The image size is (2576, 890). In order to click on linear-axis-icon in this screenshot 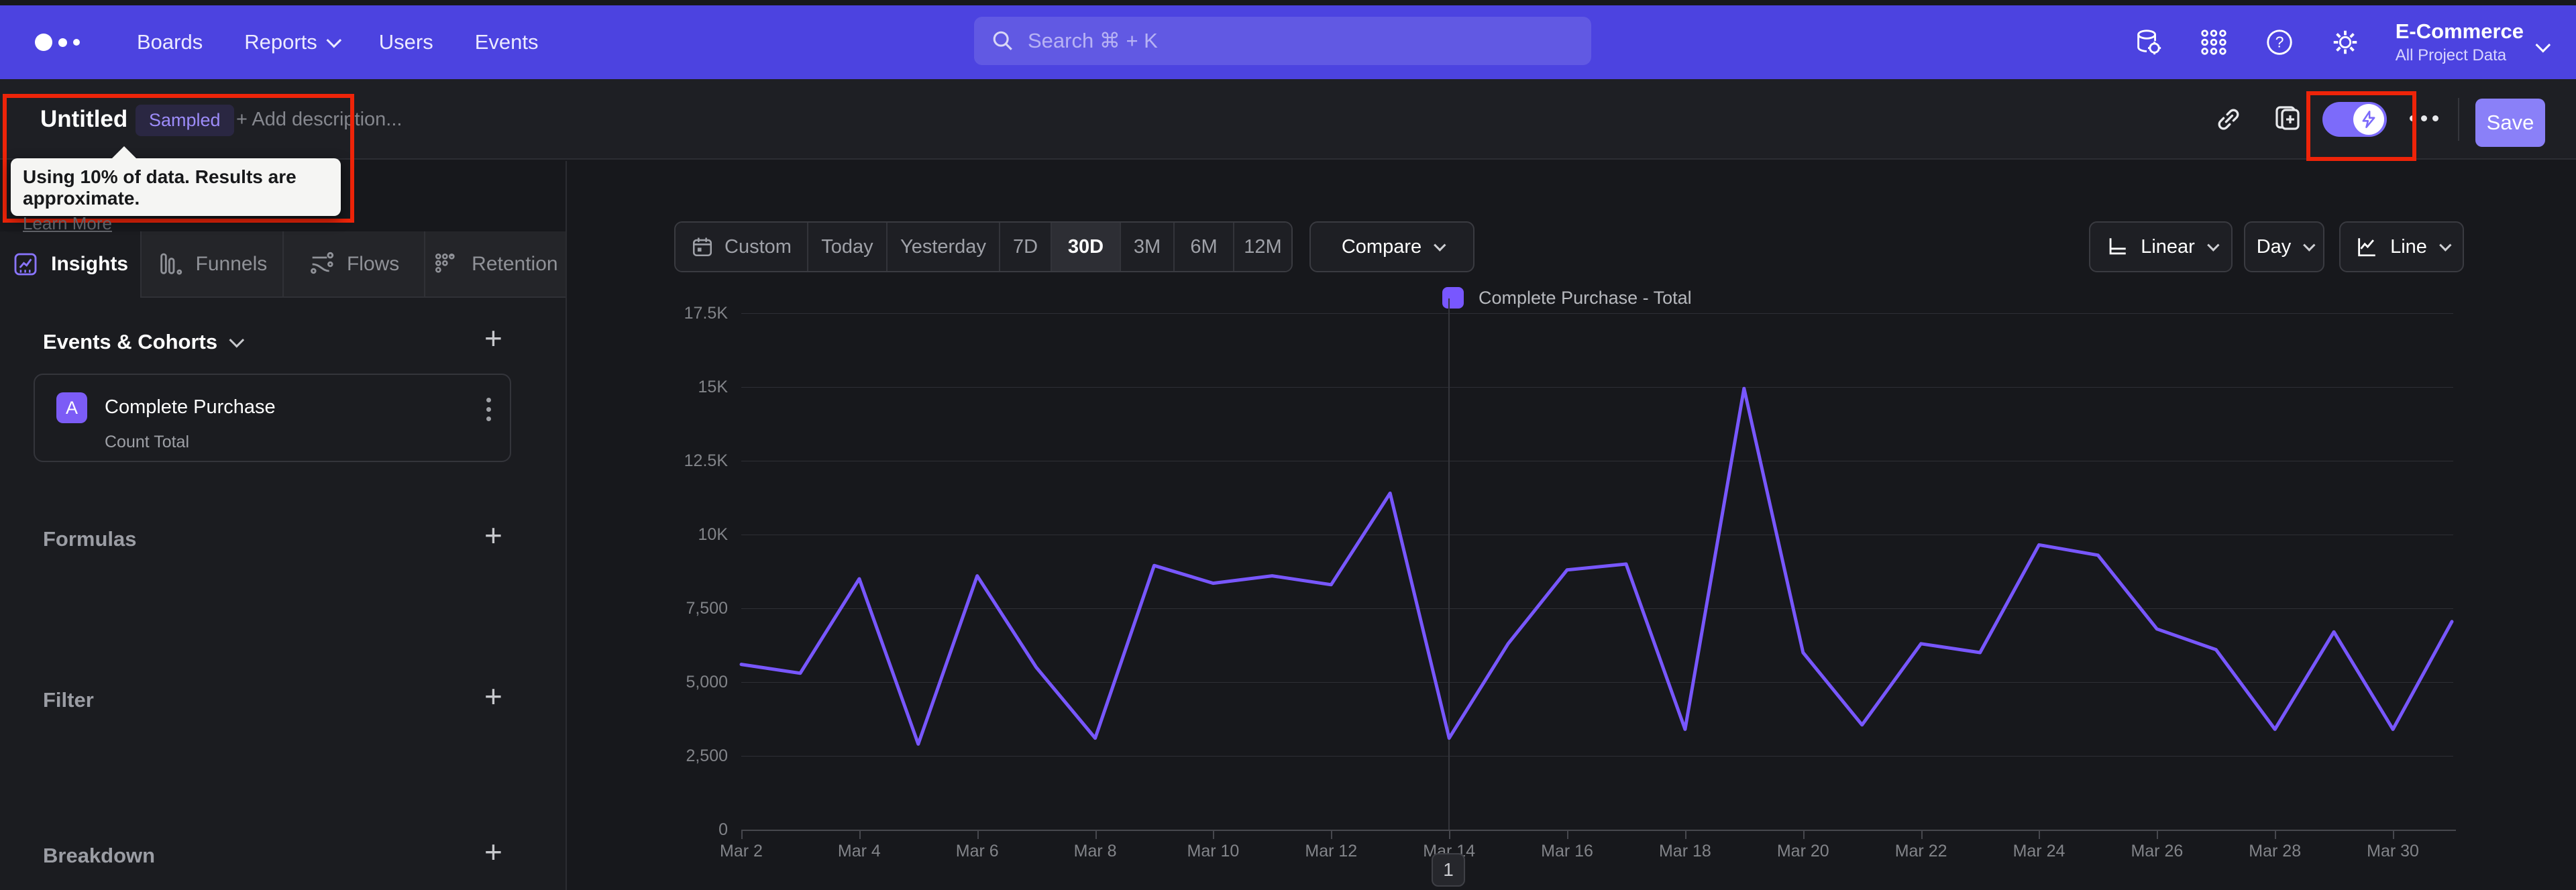, I will do `click(2117, 246)`.